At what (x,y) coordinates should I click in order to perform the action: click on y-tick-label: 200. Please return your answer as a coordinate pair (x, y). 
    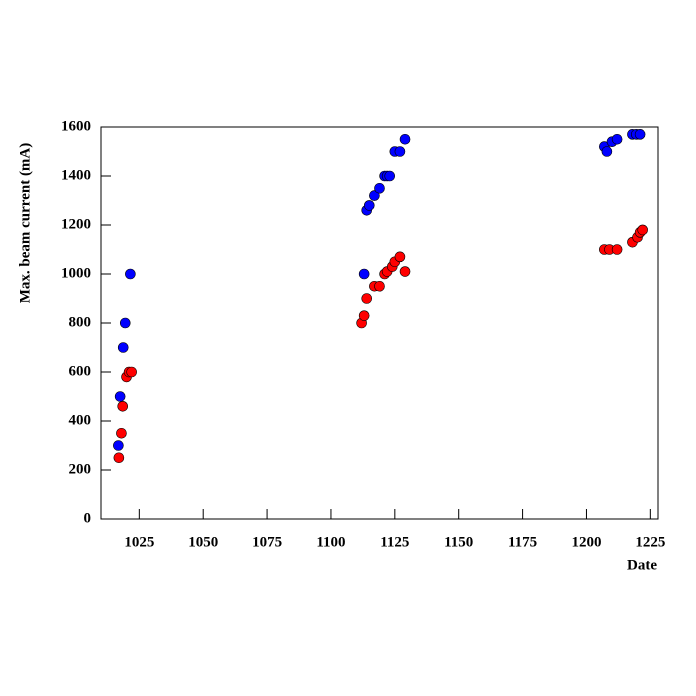
    Looking at the image, I should click on (80, 469).